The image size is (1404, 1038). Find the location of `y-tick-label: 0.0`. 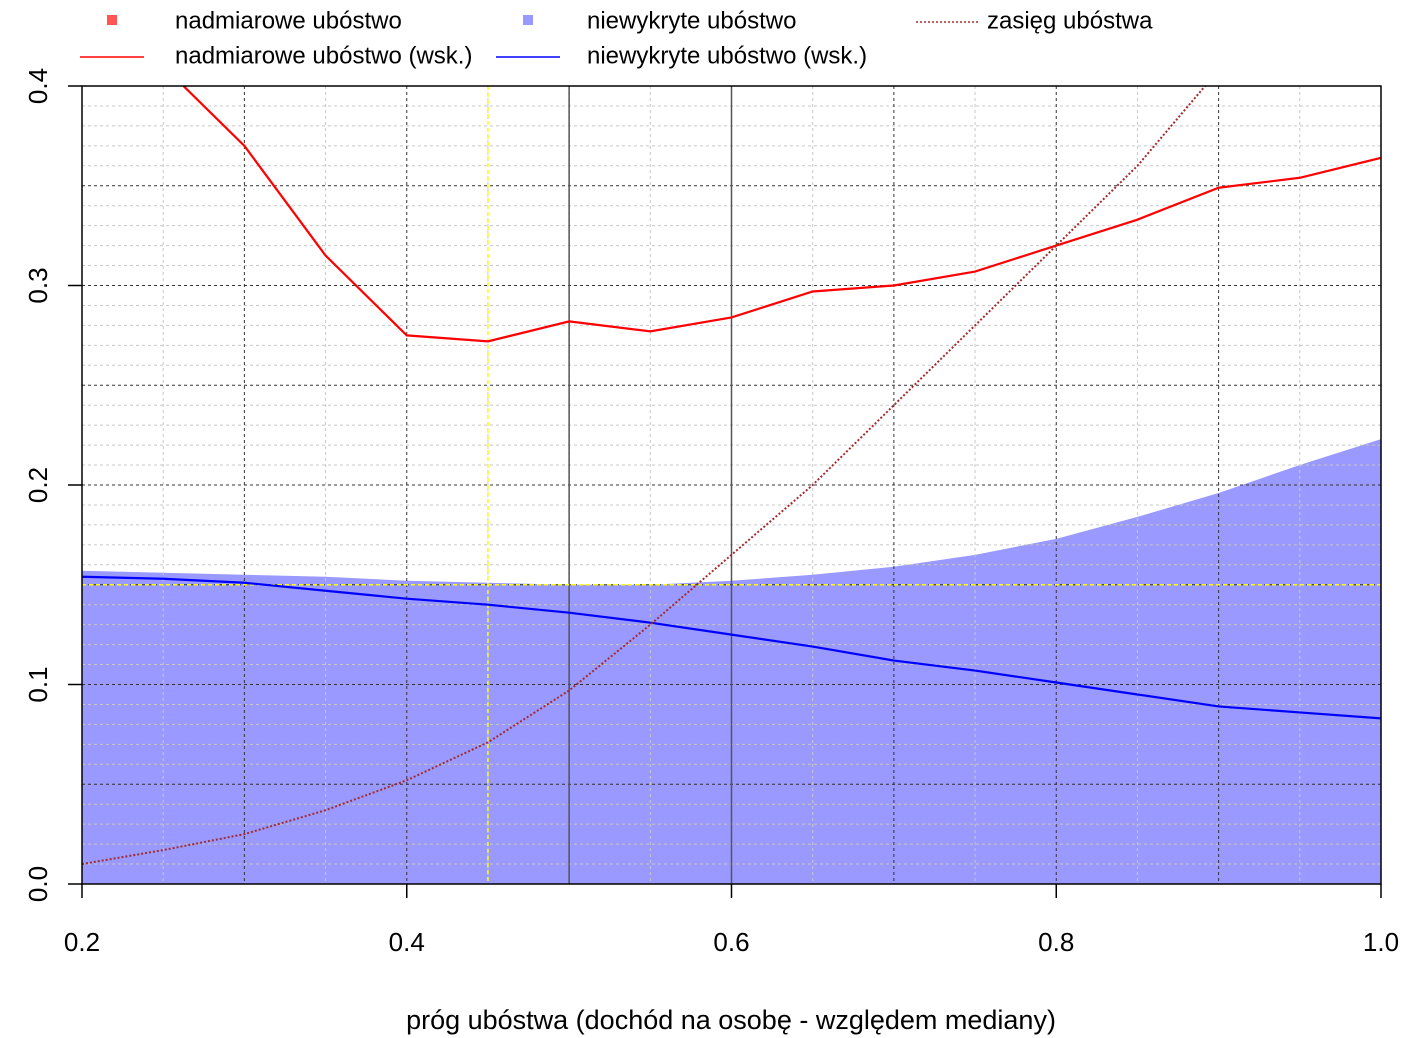

y-tick-label: 0.0 is located at coordinates (38, 884).